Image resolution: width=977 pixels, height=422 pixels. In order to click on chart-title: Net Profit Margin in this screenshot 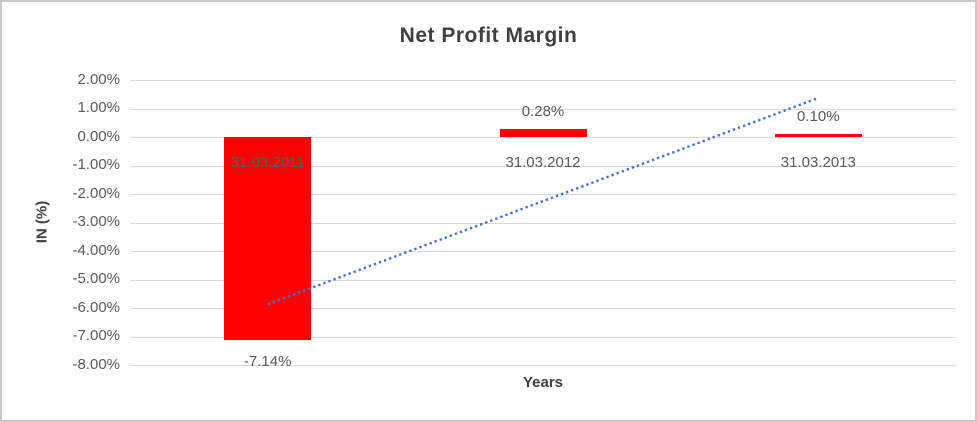, I will do `click(488, 35)`.